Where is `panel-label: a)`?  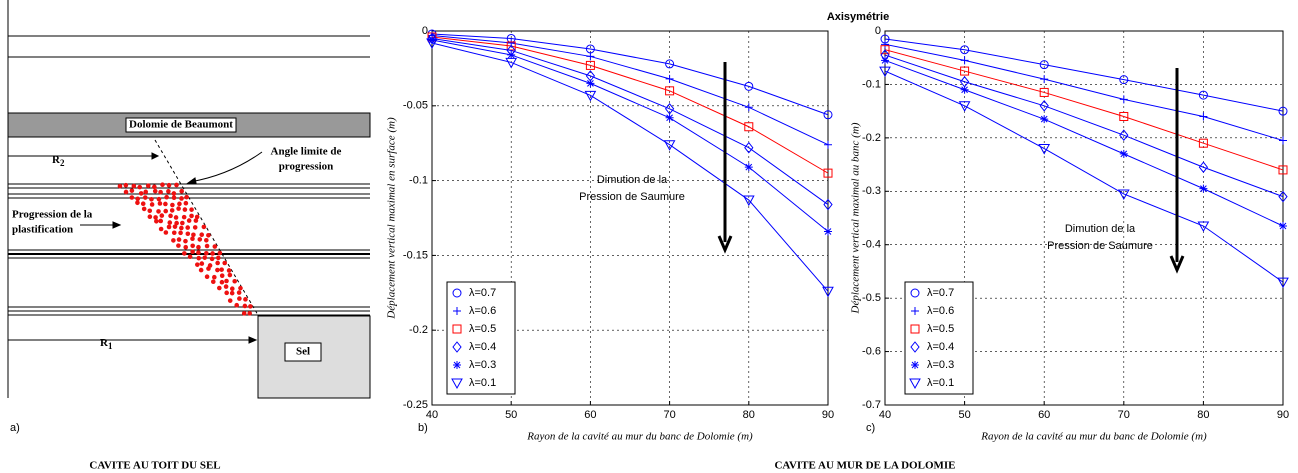
panel-label: a) is located at coordinates (15, 428).